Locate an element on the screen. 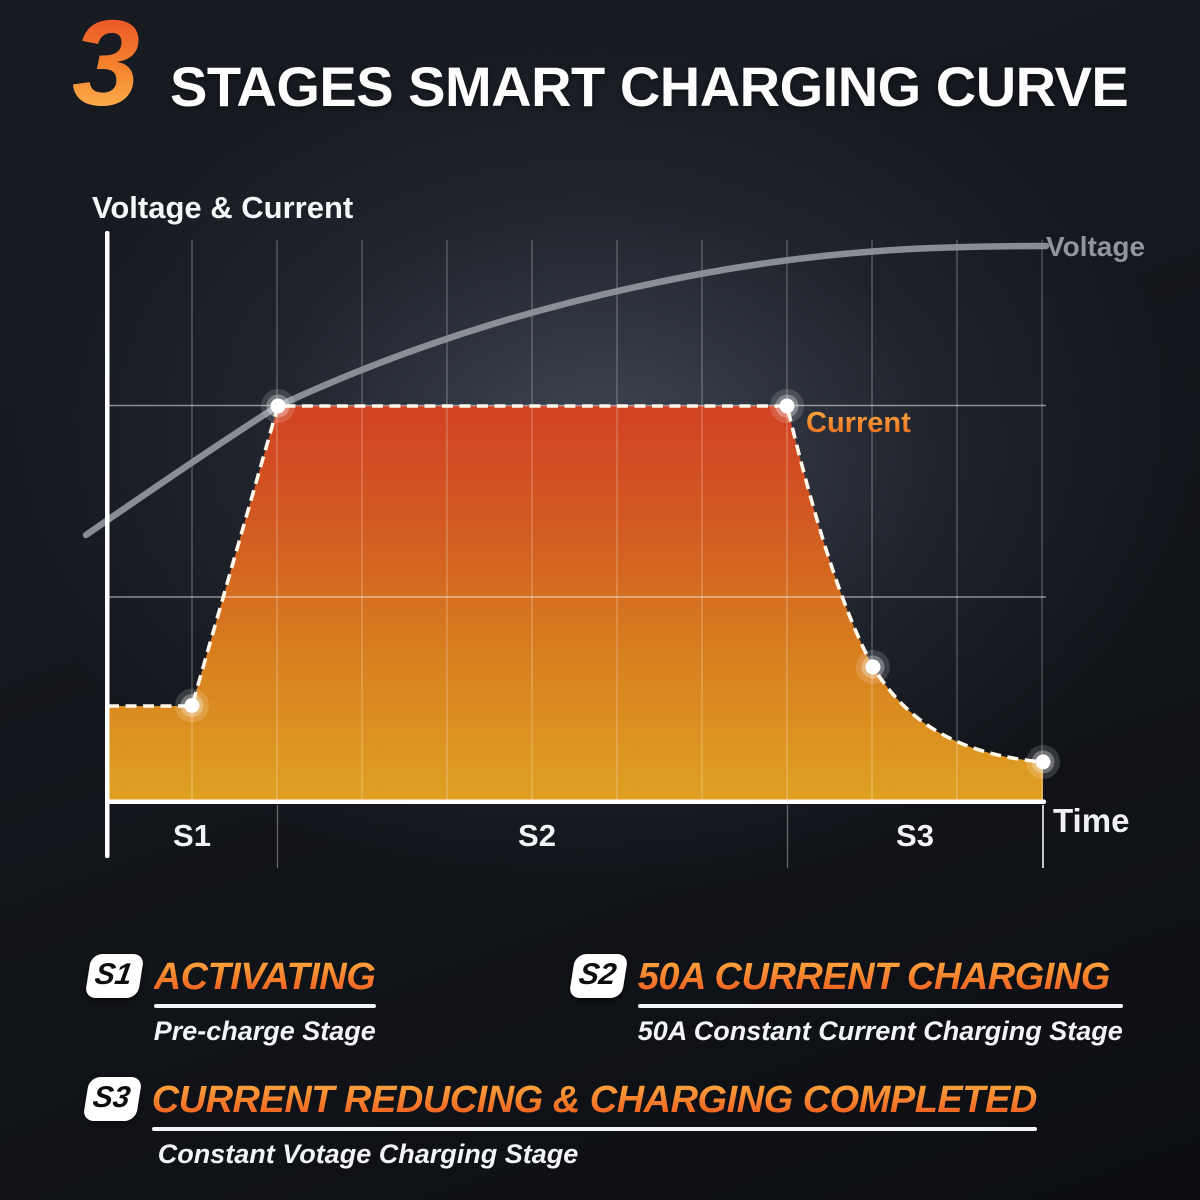  y-axis-title: Voltage & Current is located at coordinates (223, 207).